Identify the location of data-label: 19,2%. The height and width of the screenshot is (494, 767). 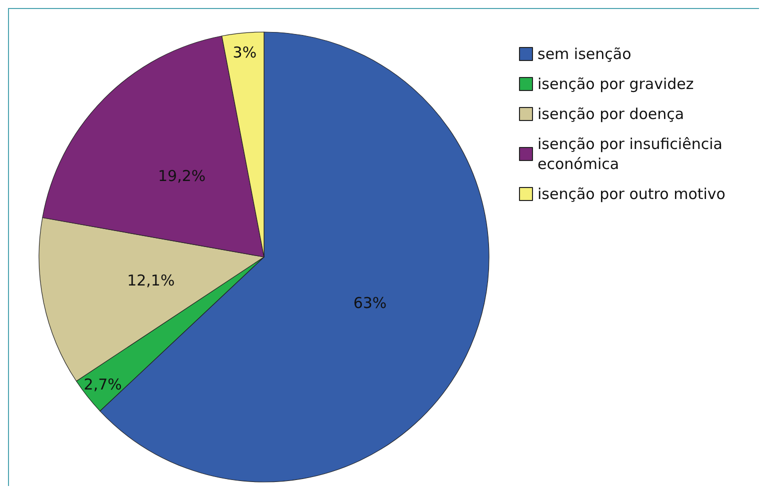
(182, 175).